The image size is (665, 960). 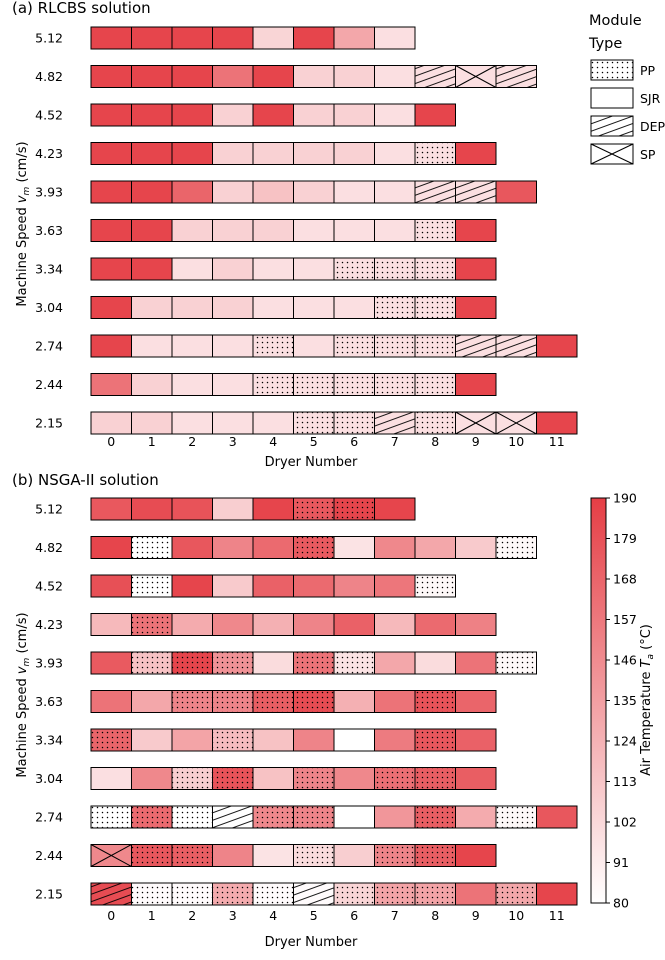 What do you see at coordinates (516, 441) in the screenshot?
I see `x-tick-label: 10` at bounding box center [516, 441].